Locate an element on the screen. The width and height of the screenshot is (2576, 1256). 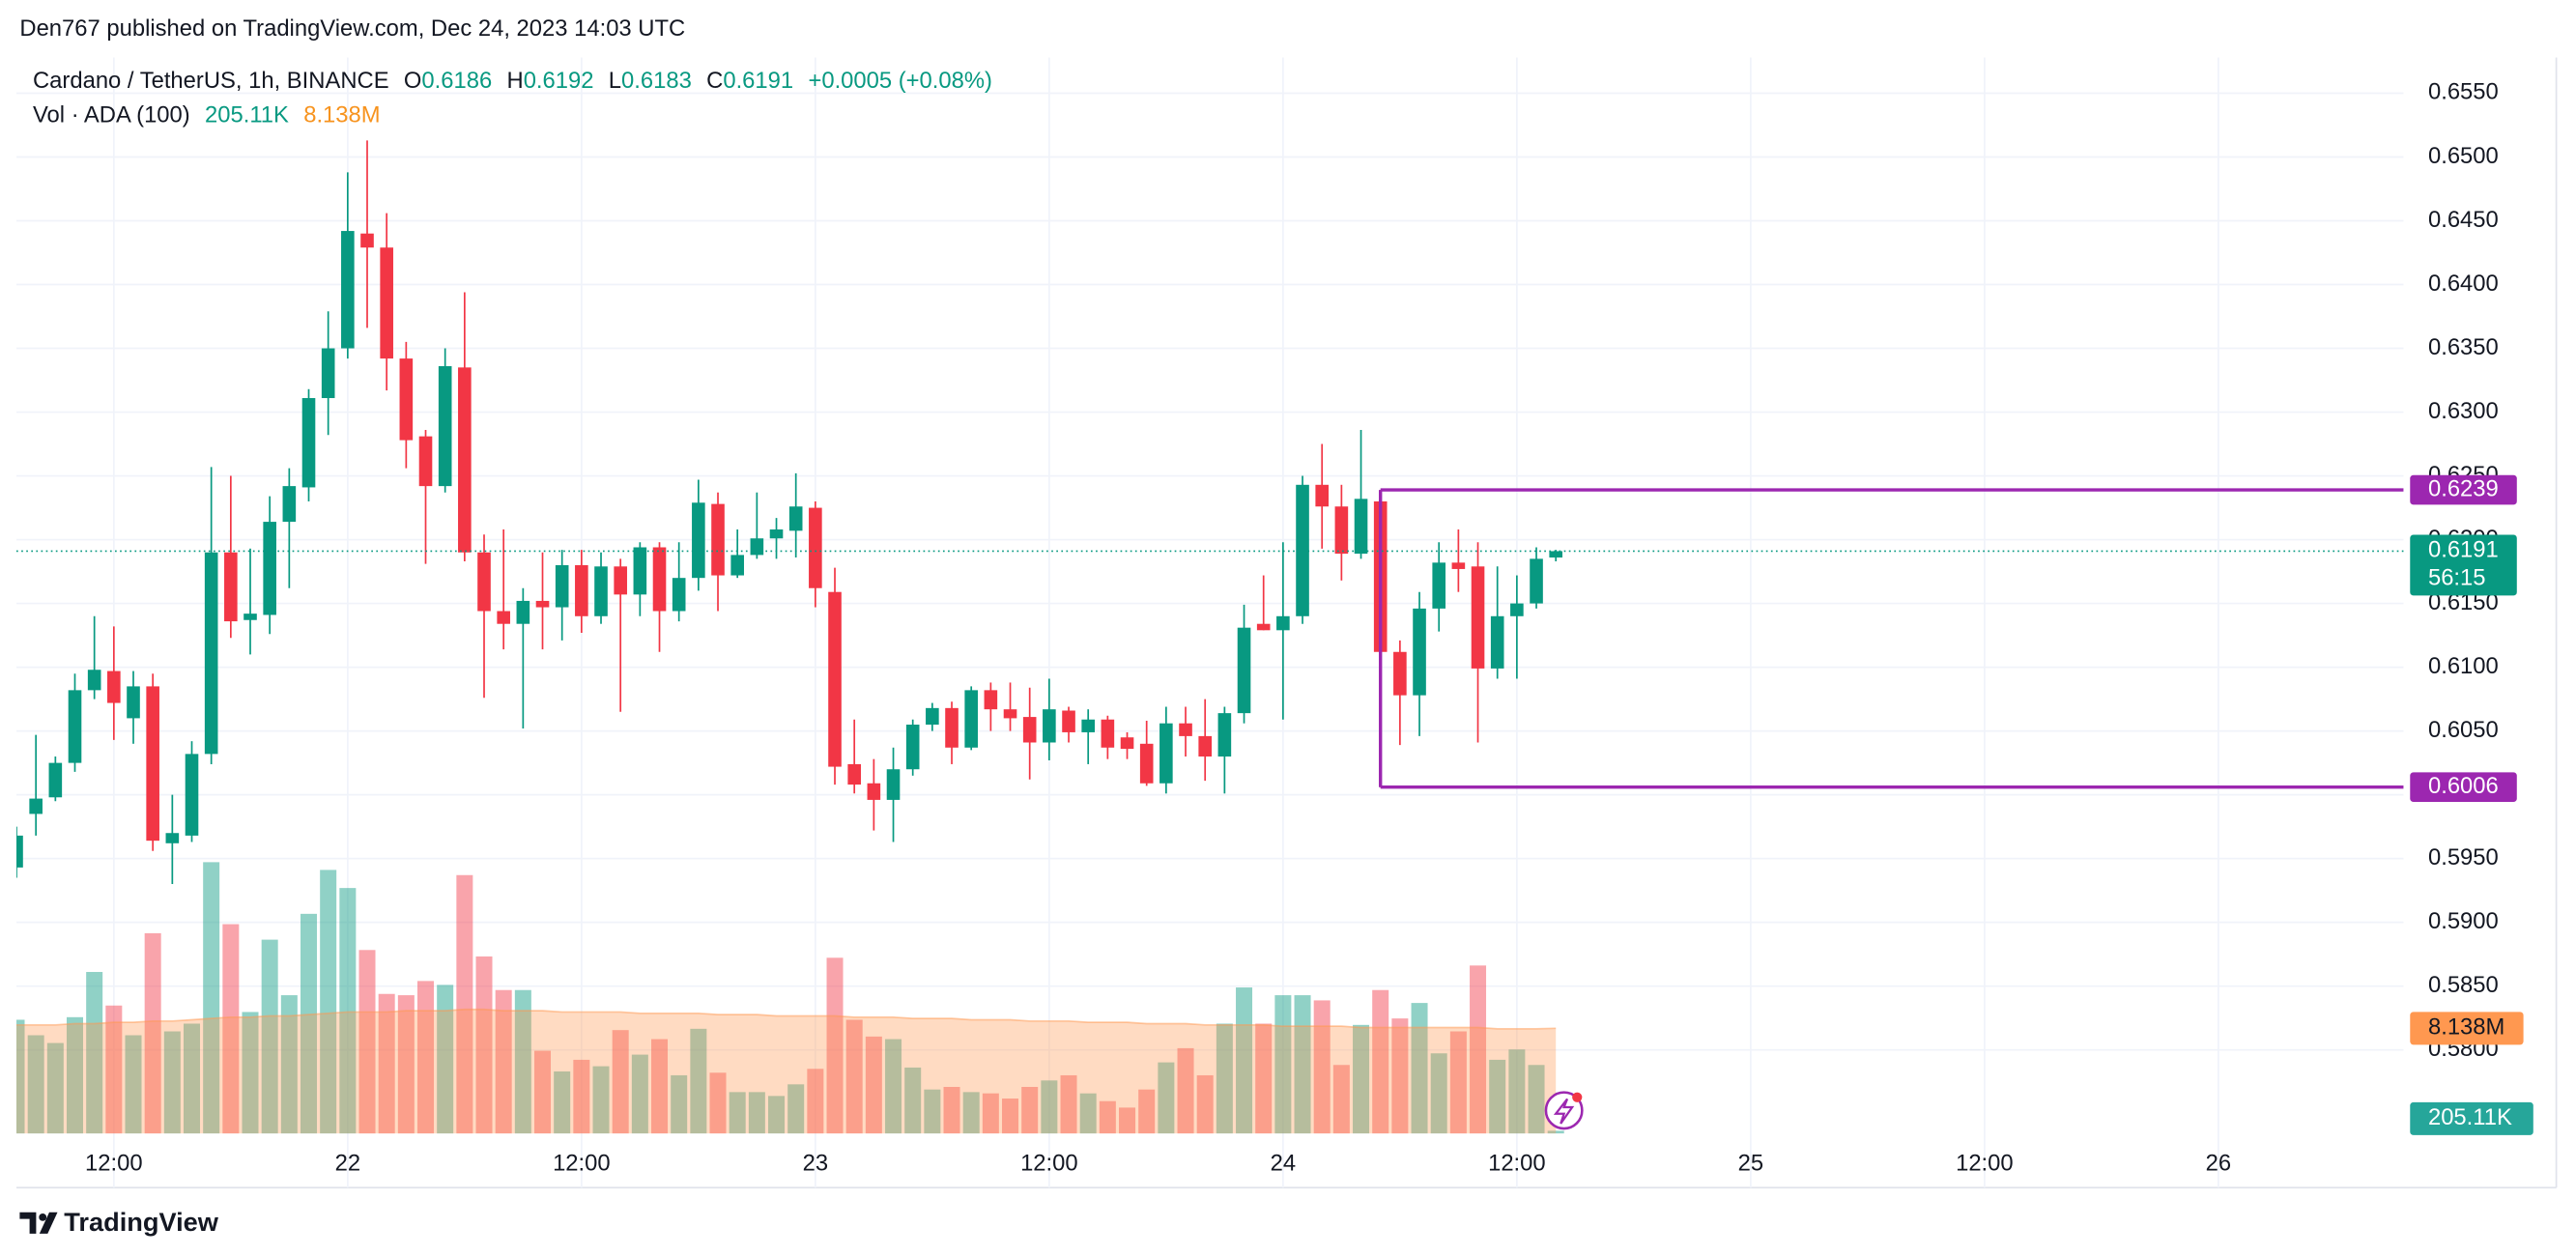
y-tick-label: 0.6550 is located at coordinates (2463, 92).